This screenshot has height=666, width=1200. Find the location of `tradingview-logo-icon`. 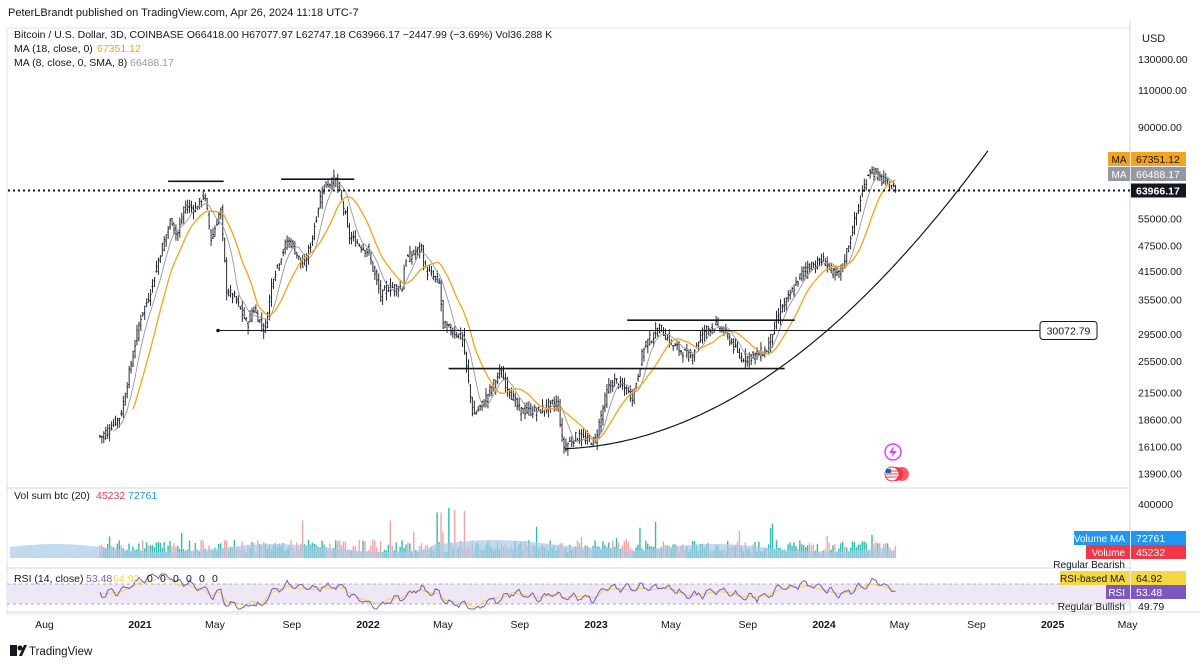

tradingview-logo-icon is located at coordinates (18, 650).